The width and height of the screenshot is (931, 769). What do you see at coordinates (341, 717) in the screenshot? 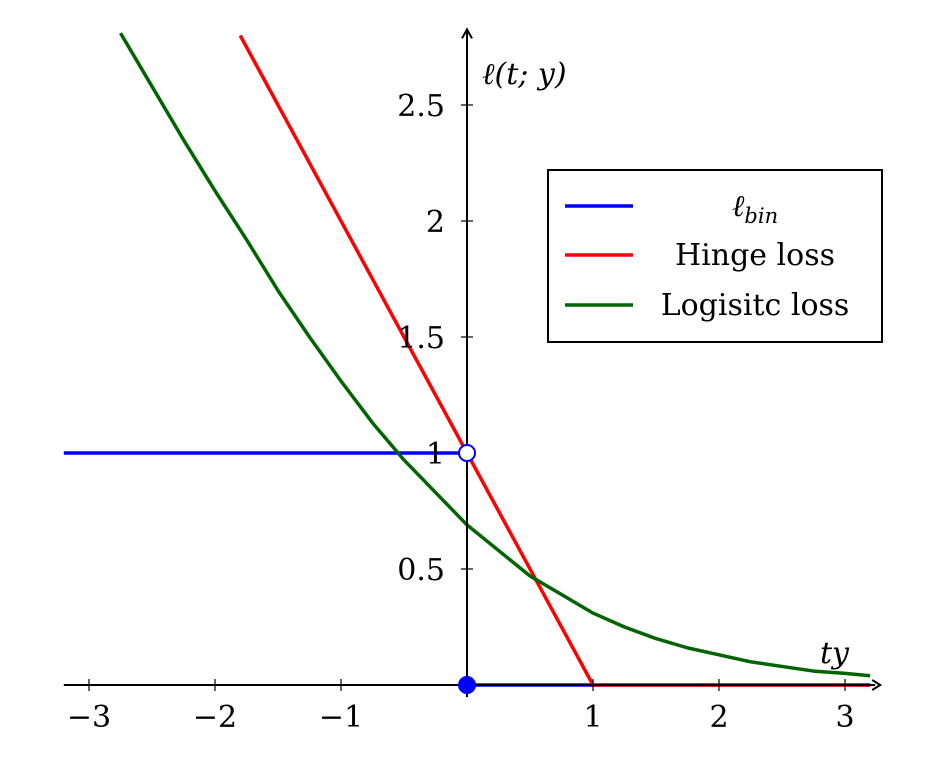
I see `x-tick-label: −1` at bounding box center [341, 717].